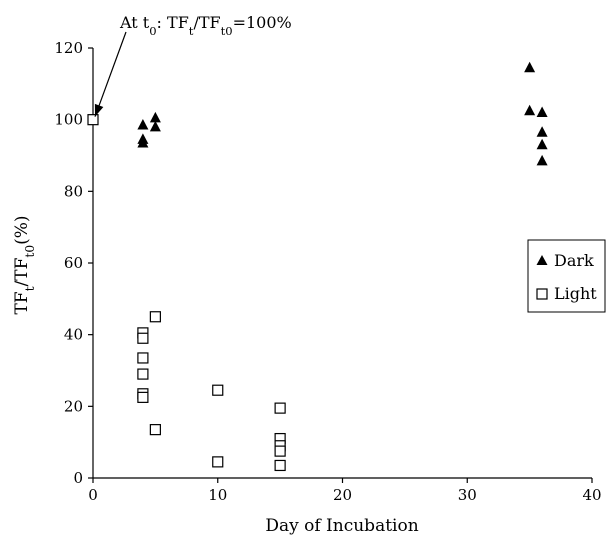 The width and height of the screenshot is (613, 537). I want to click on y-tick-label: 120, so click(68, 48).